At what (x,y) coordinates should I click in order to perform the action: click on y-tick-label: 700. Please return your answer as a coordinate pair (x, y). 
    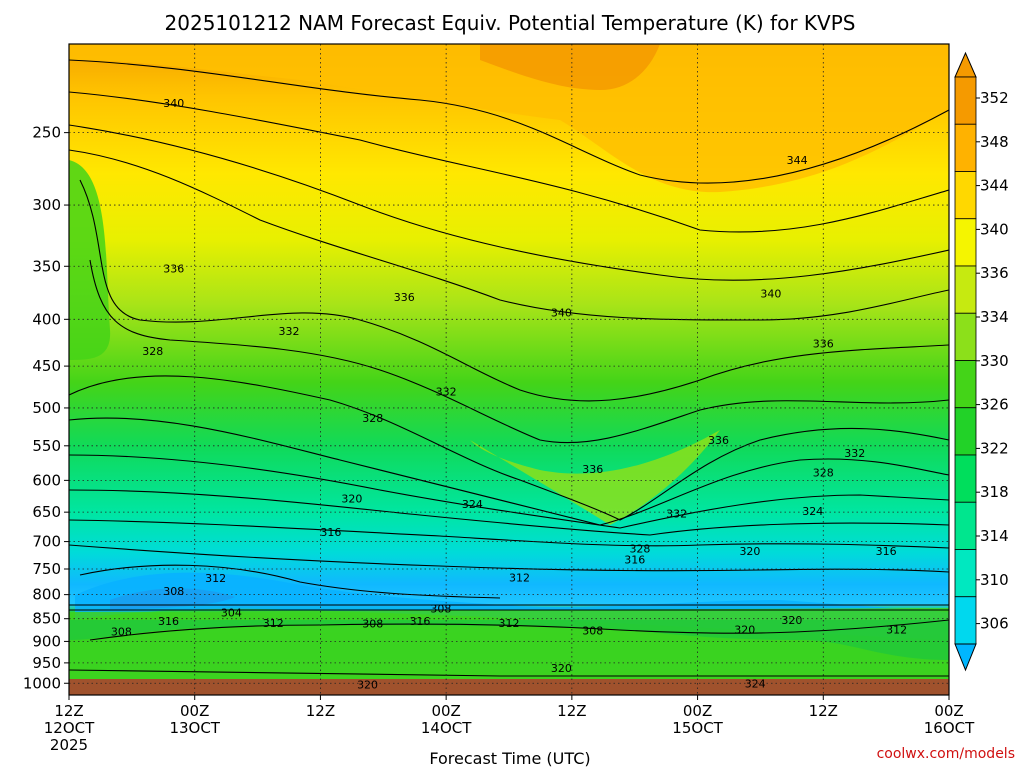
    Looking at the image, I should click on (46, 542).